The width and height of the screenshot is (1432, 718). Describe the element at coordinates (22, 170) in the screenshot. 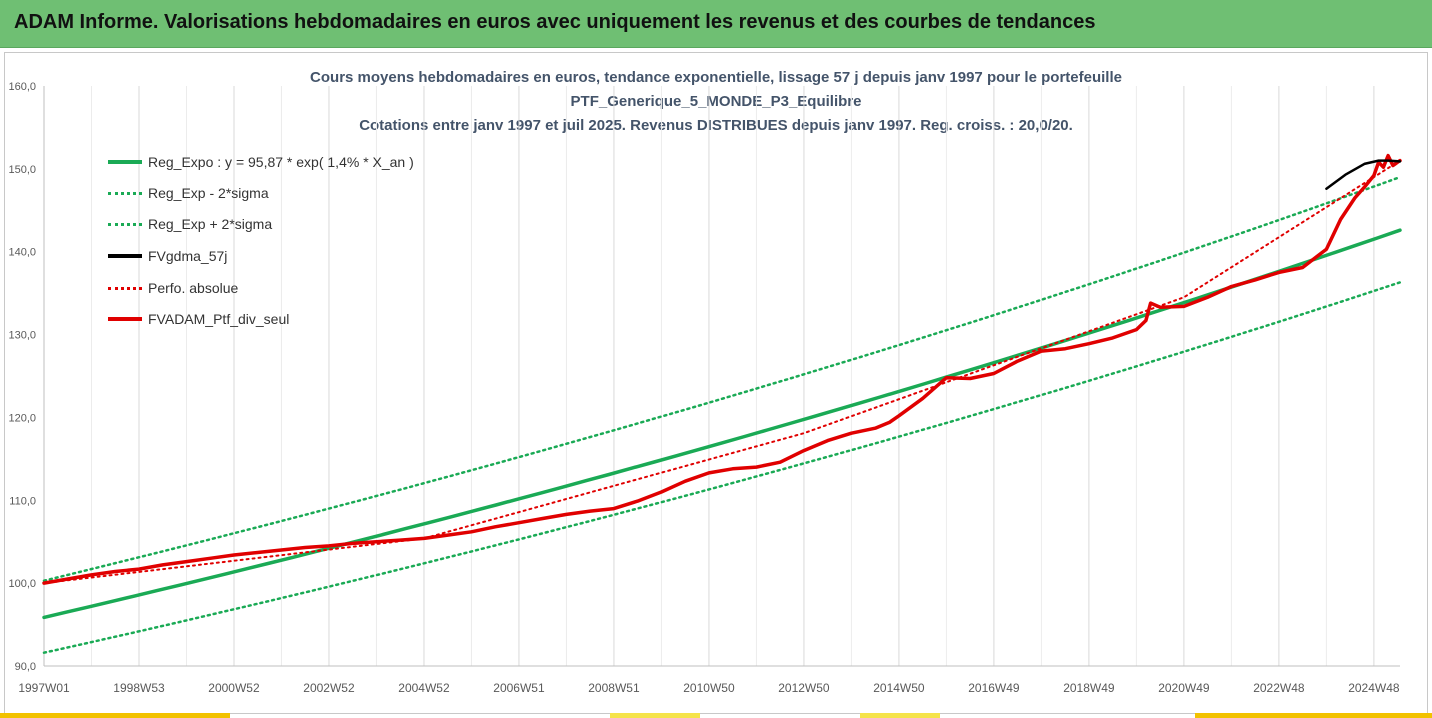

I see `y-tick-label: 150,0` at that location.